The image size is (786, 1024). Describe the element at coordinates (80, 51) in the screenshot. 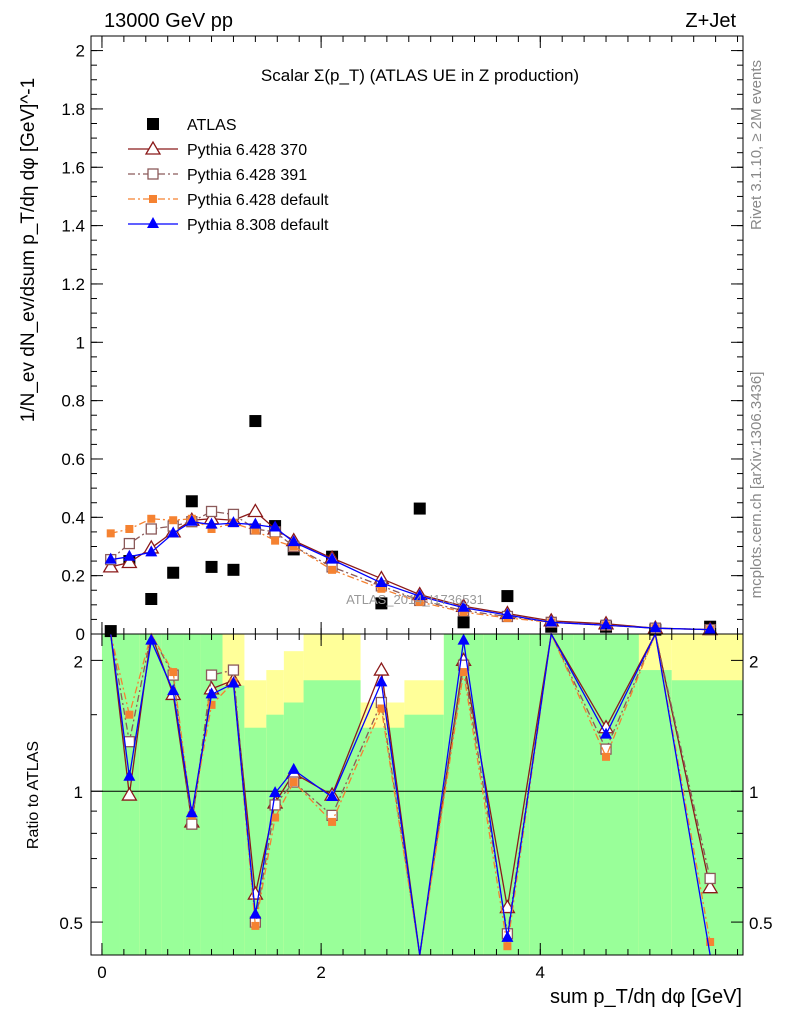

I see `y-tick-label: 2` at that location.